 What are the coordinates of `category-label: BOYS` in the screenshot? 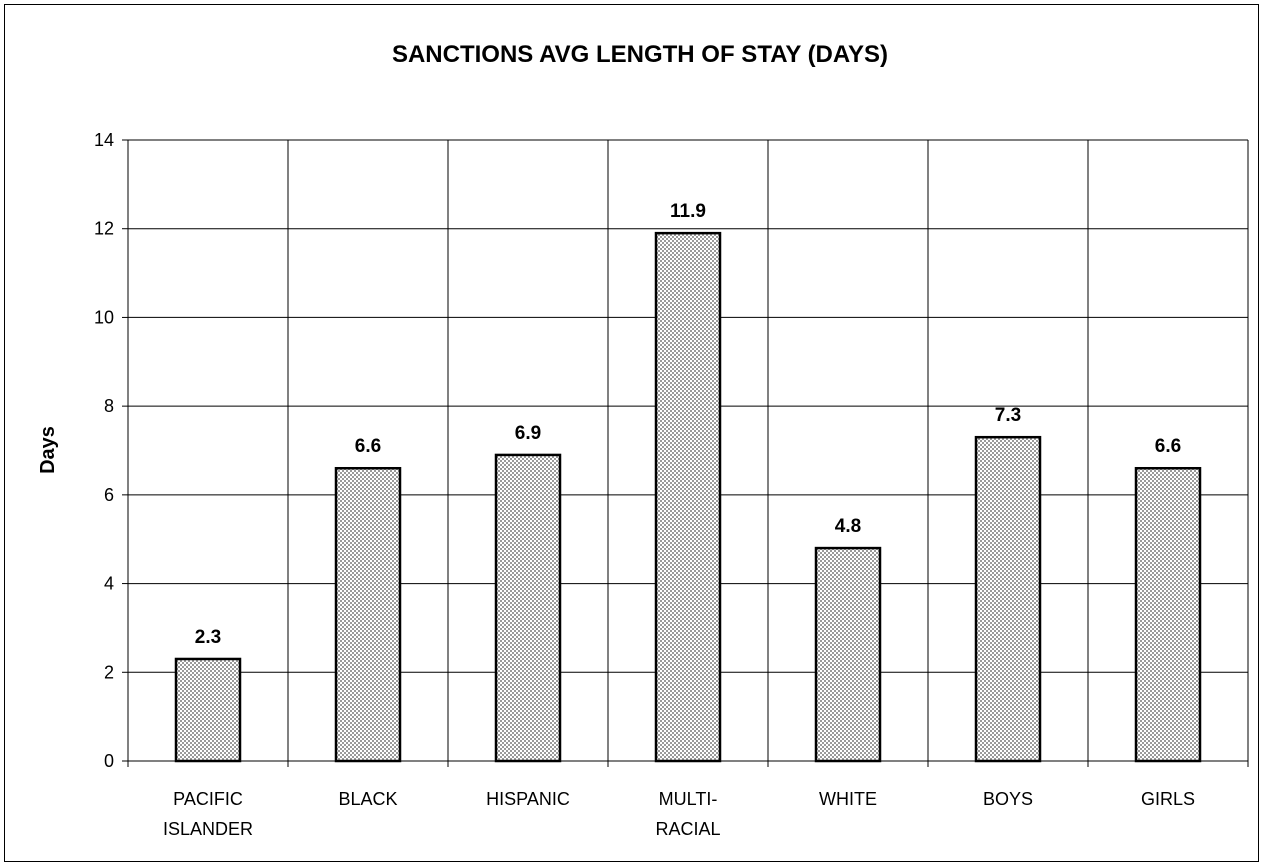 It's located at (1008, 799).